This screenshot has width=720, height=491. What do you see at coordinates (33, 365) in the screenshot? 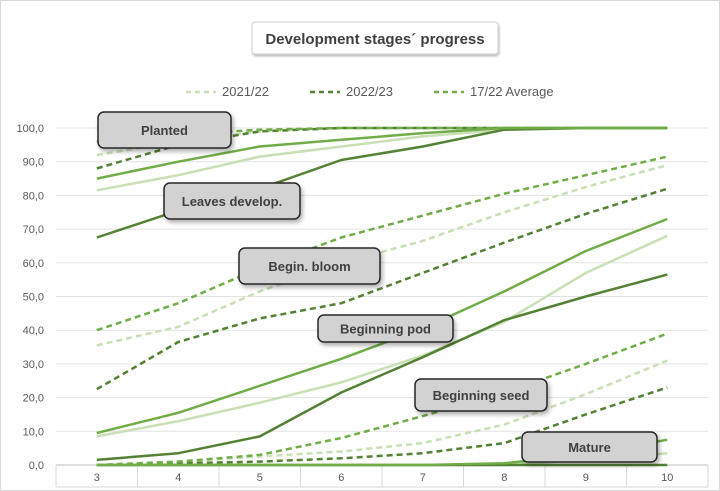
I see `y-tick-label: 30,0` at bounding box center [33, 365].